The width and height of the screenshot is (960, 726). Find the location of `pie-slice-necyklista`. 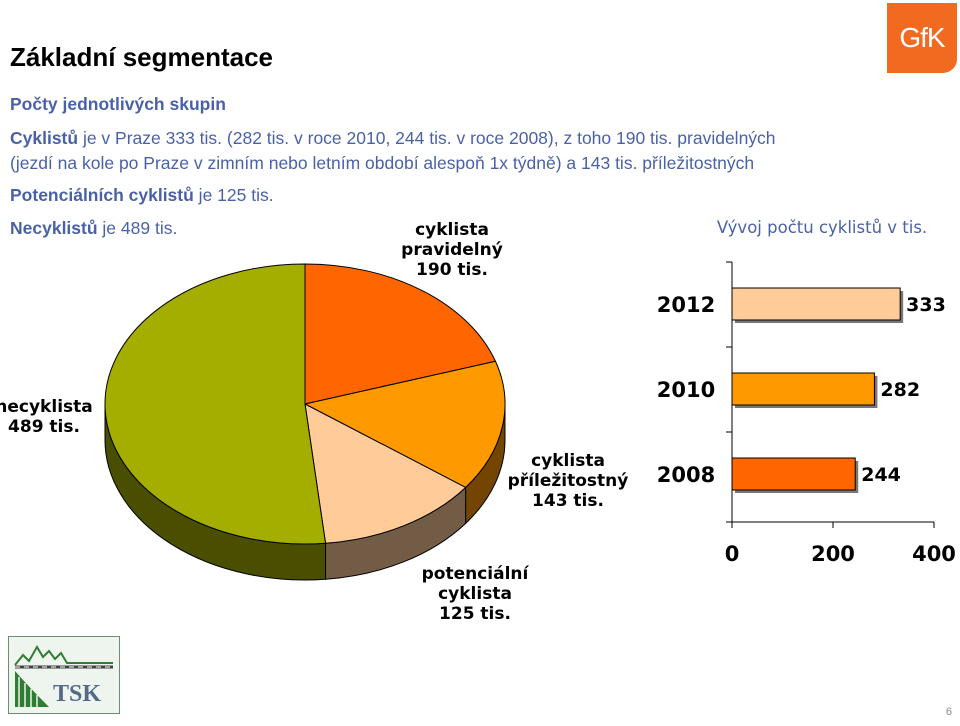

pie-slice-necyklista is located at coordinates (215, 404).